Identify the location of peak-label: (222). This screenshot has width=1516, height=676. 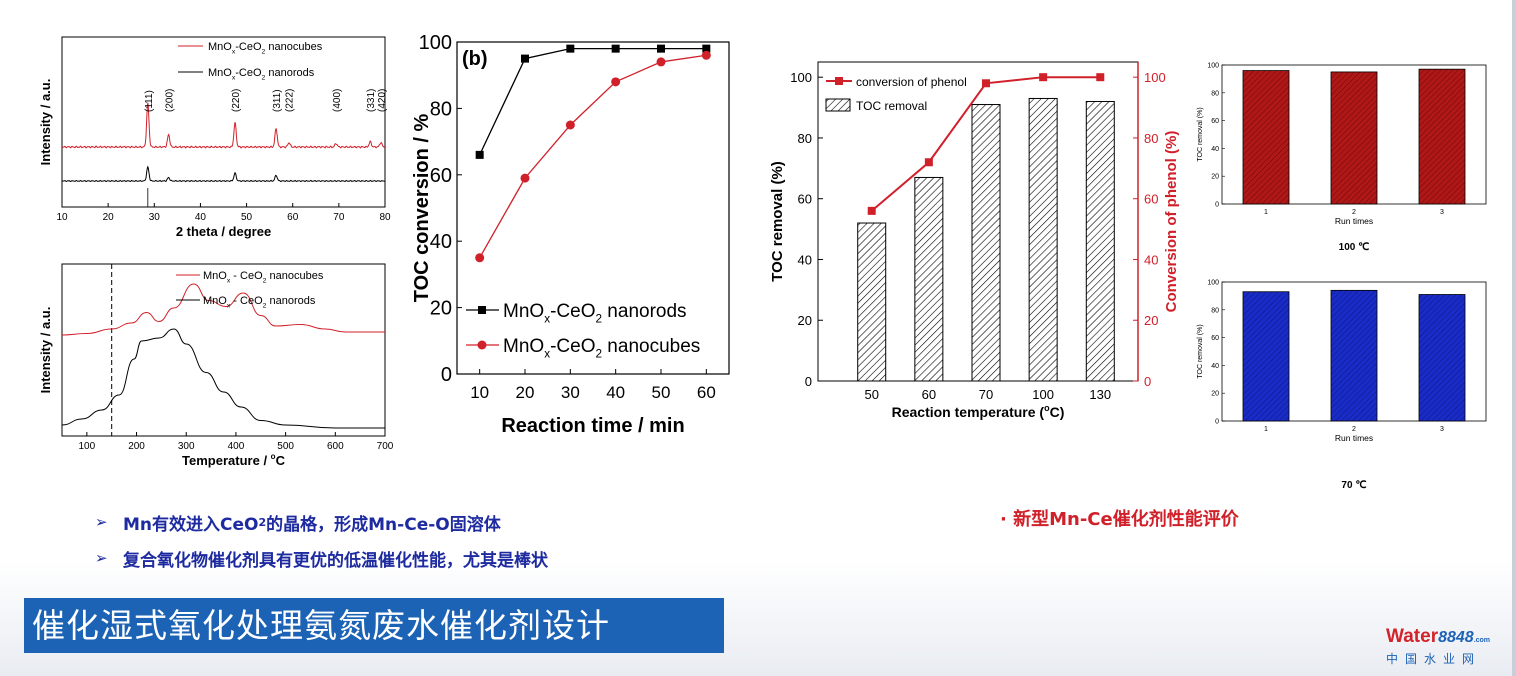
(290, 100).